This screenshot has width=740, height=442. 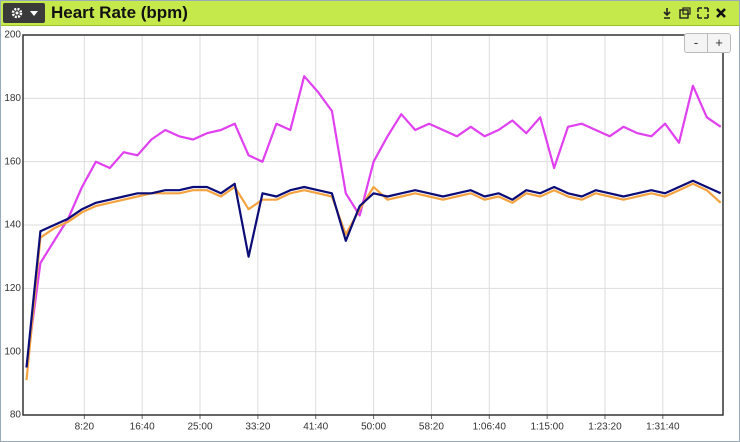 What do you see at coordinates (85, 427) in the screenshot?
I see `x-tick-label: 8:20` at bounding box center [85, 427].